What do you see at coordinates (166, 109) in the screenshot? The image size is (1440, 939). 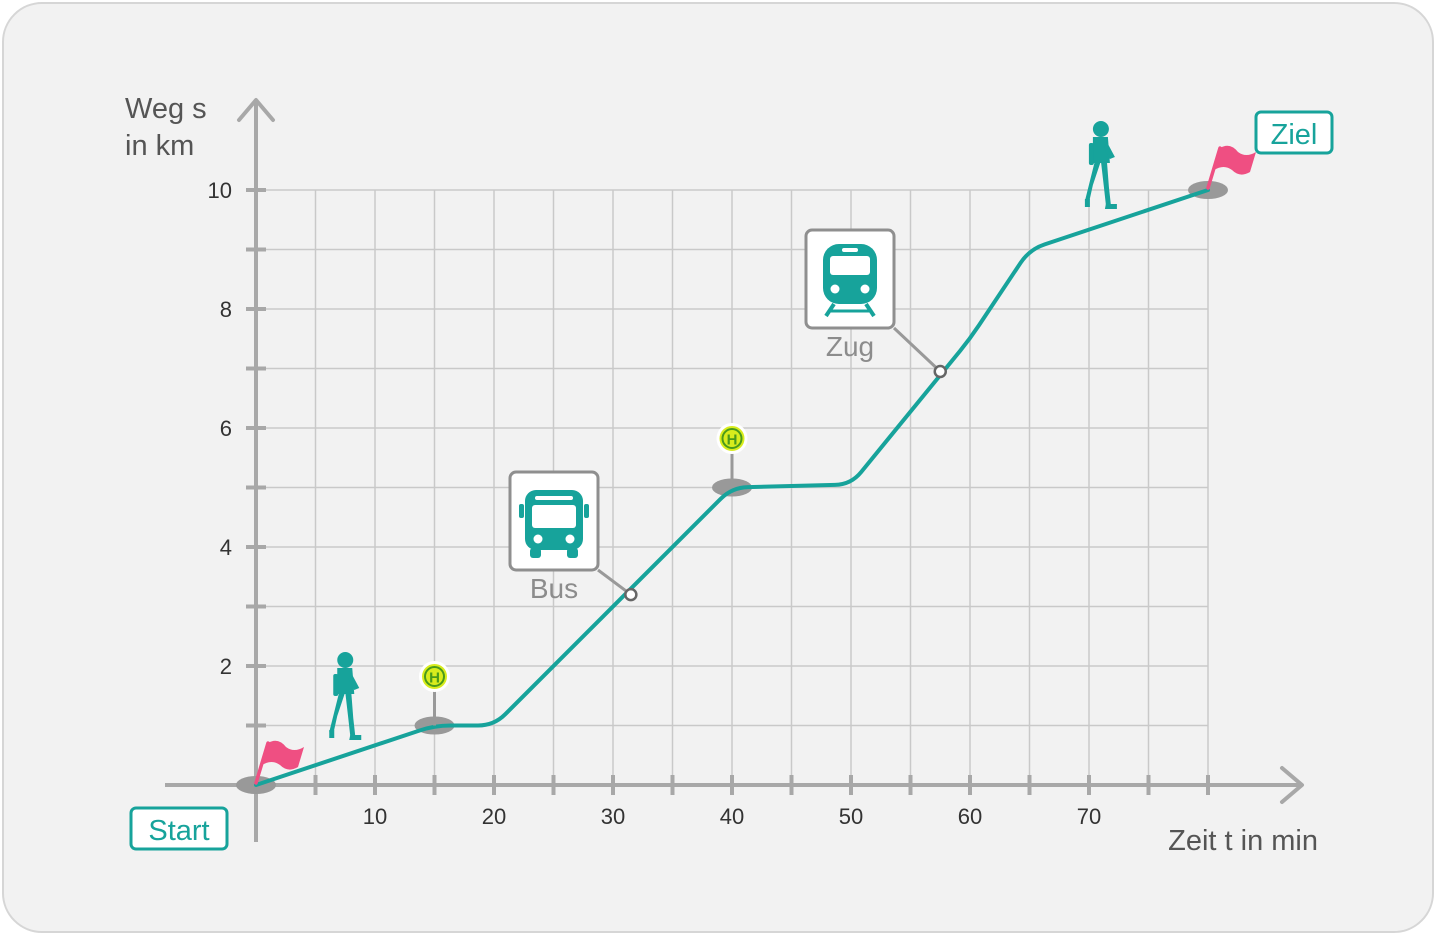 I see `y-axis-title-line-1: Weg s` at bounding box center [166, 109].